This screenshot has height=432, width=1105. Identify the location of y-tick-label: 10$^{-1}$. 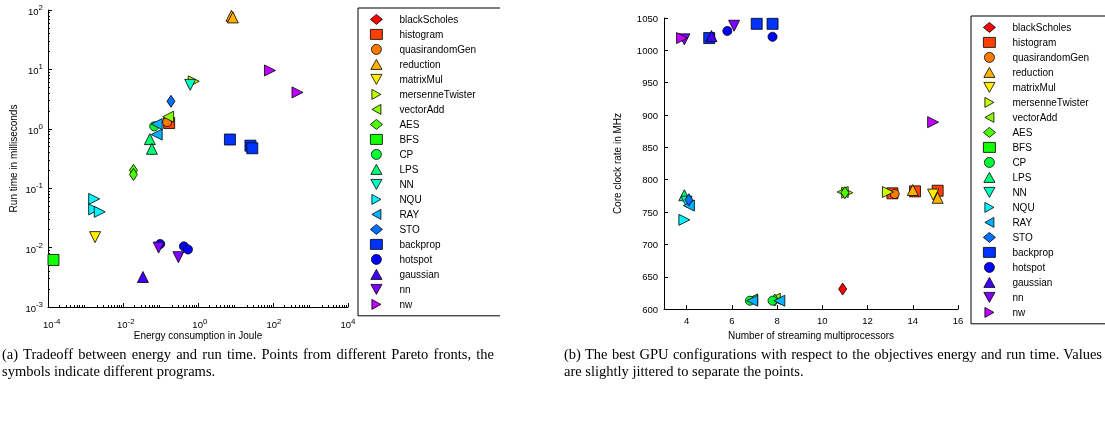
(34, 188).